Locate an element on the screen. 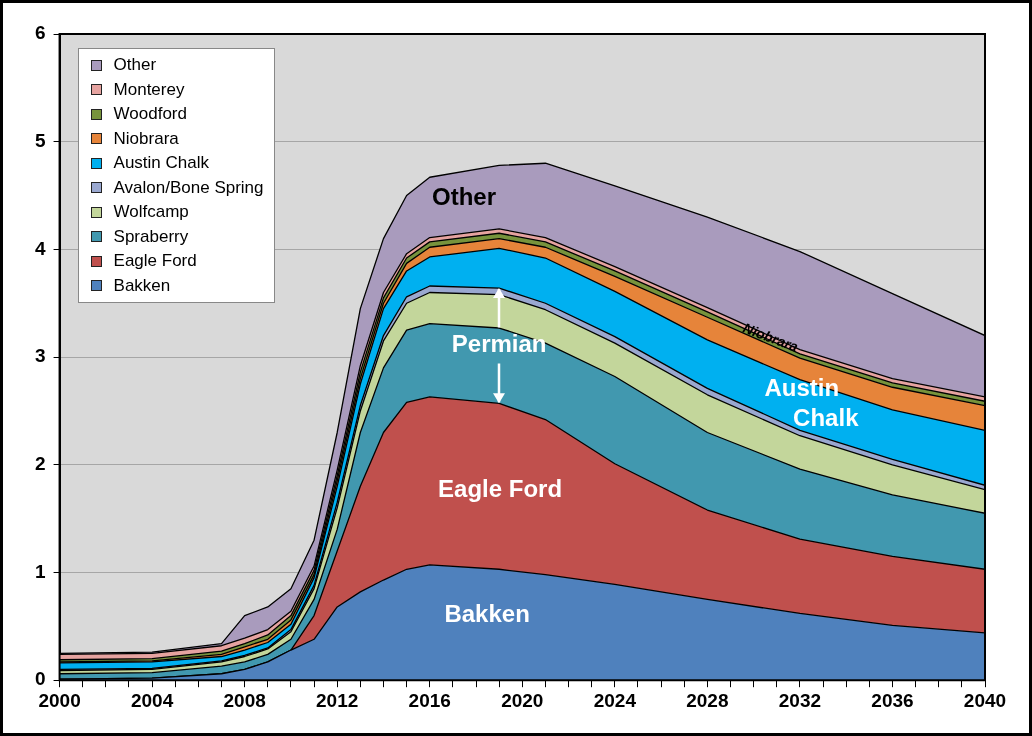 Image resolution: width=1032 pixels, height=736 pixels. x-tick-label: 2004 is located at coordinates (152, 700).